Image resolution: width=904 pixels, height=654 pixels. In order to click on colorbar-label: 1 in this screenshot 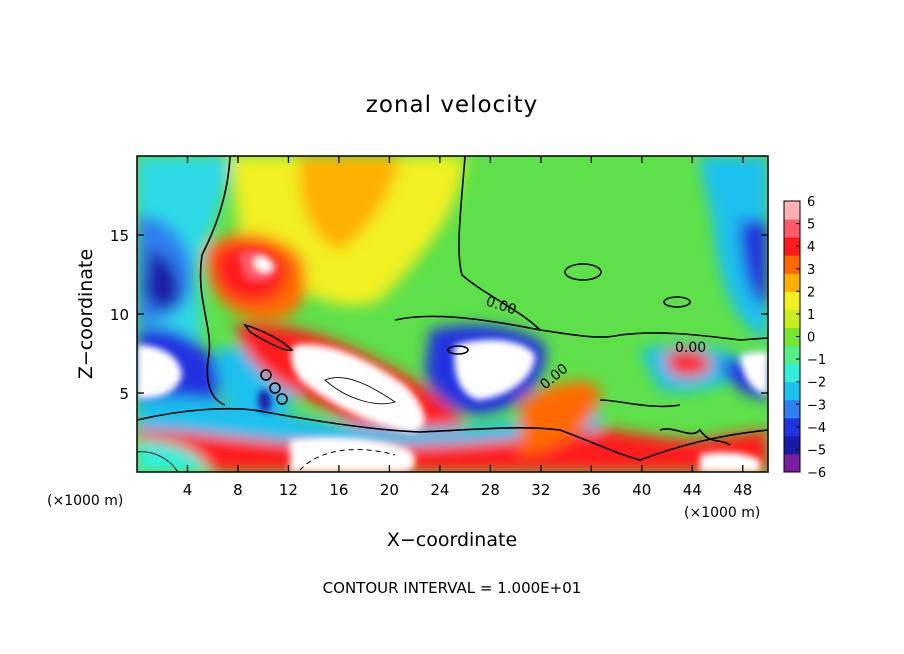, I will do `click(811, 315)`.